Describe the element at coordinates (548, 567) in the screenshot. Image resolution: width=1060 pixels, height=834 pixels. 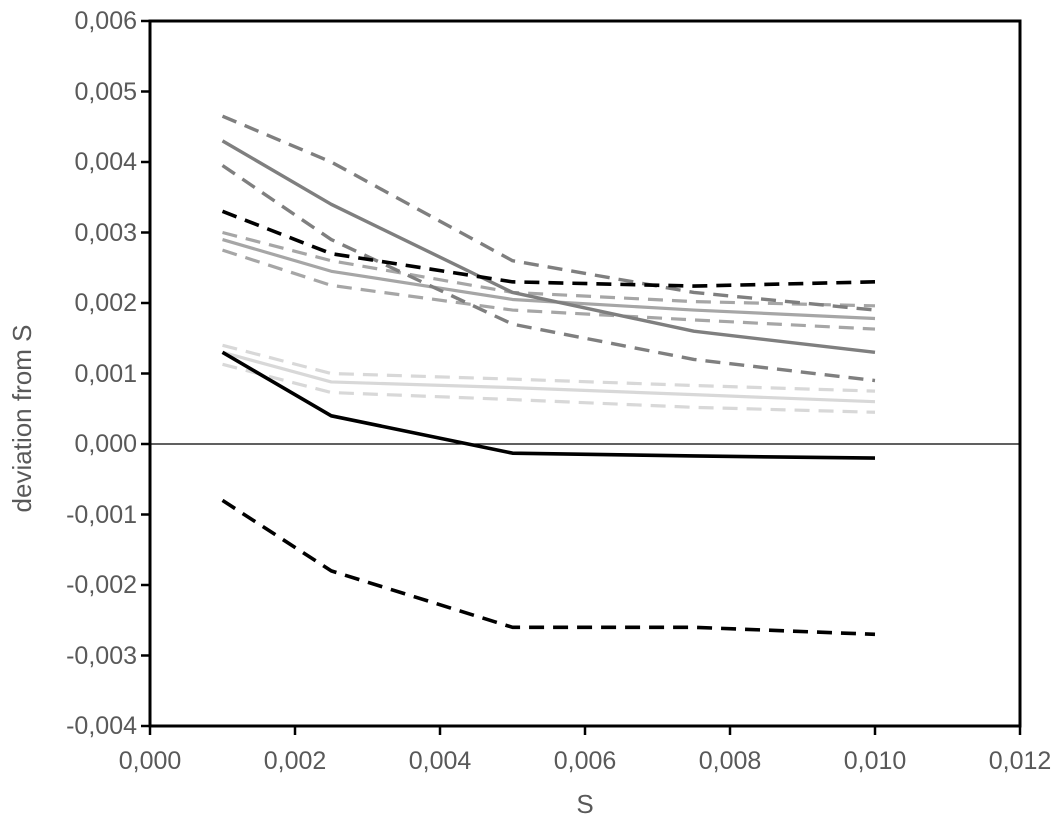
I see `series-black-lower-bound` at that location.